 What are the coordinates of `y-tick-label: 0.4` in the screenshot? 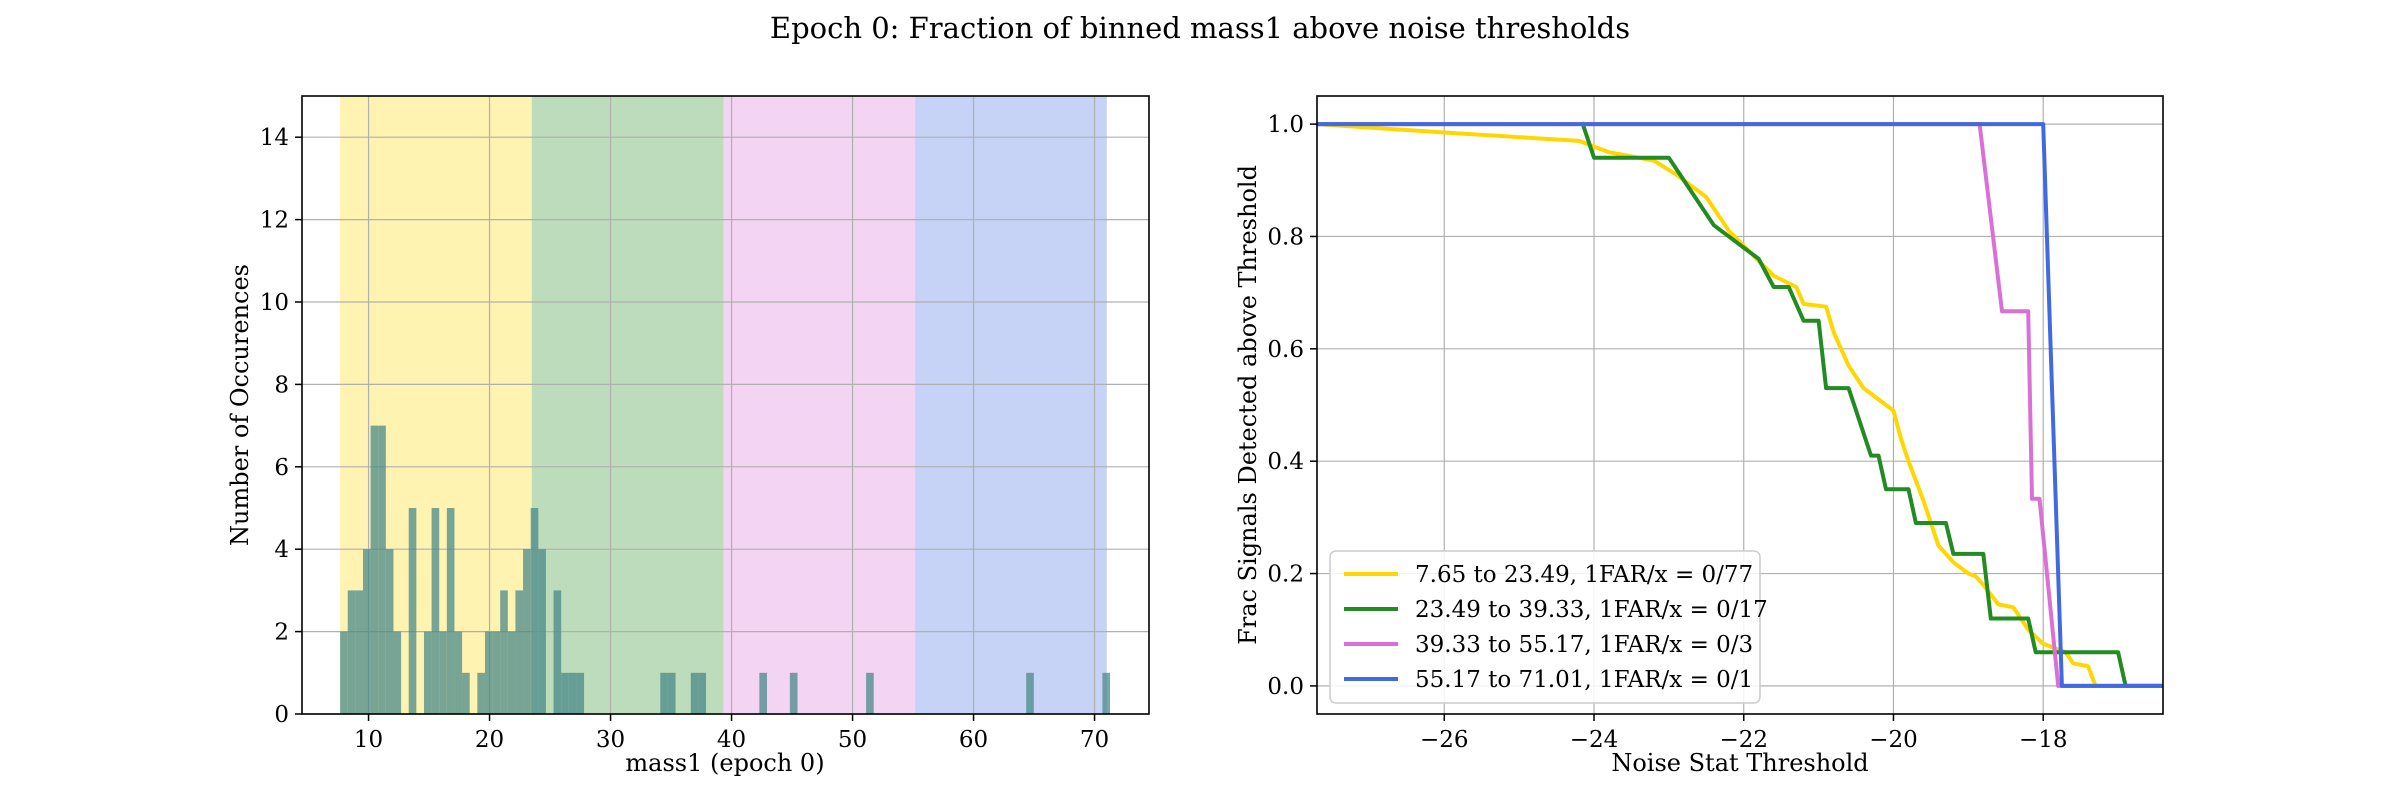 It's located at (1285, 462).